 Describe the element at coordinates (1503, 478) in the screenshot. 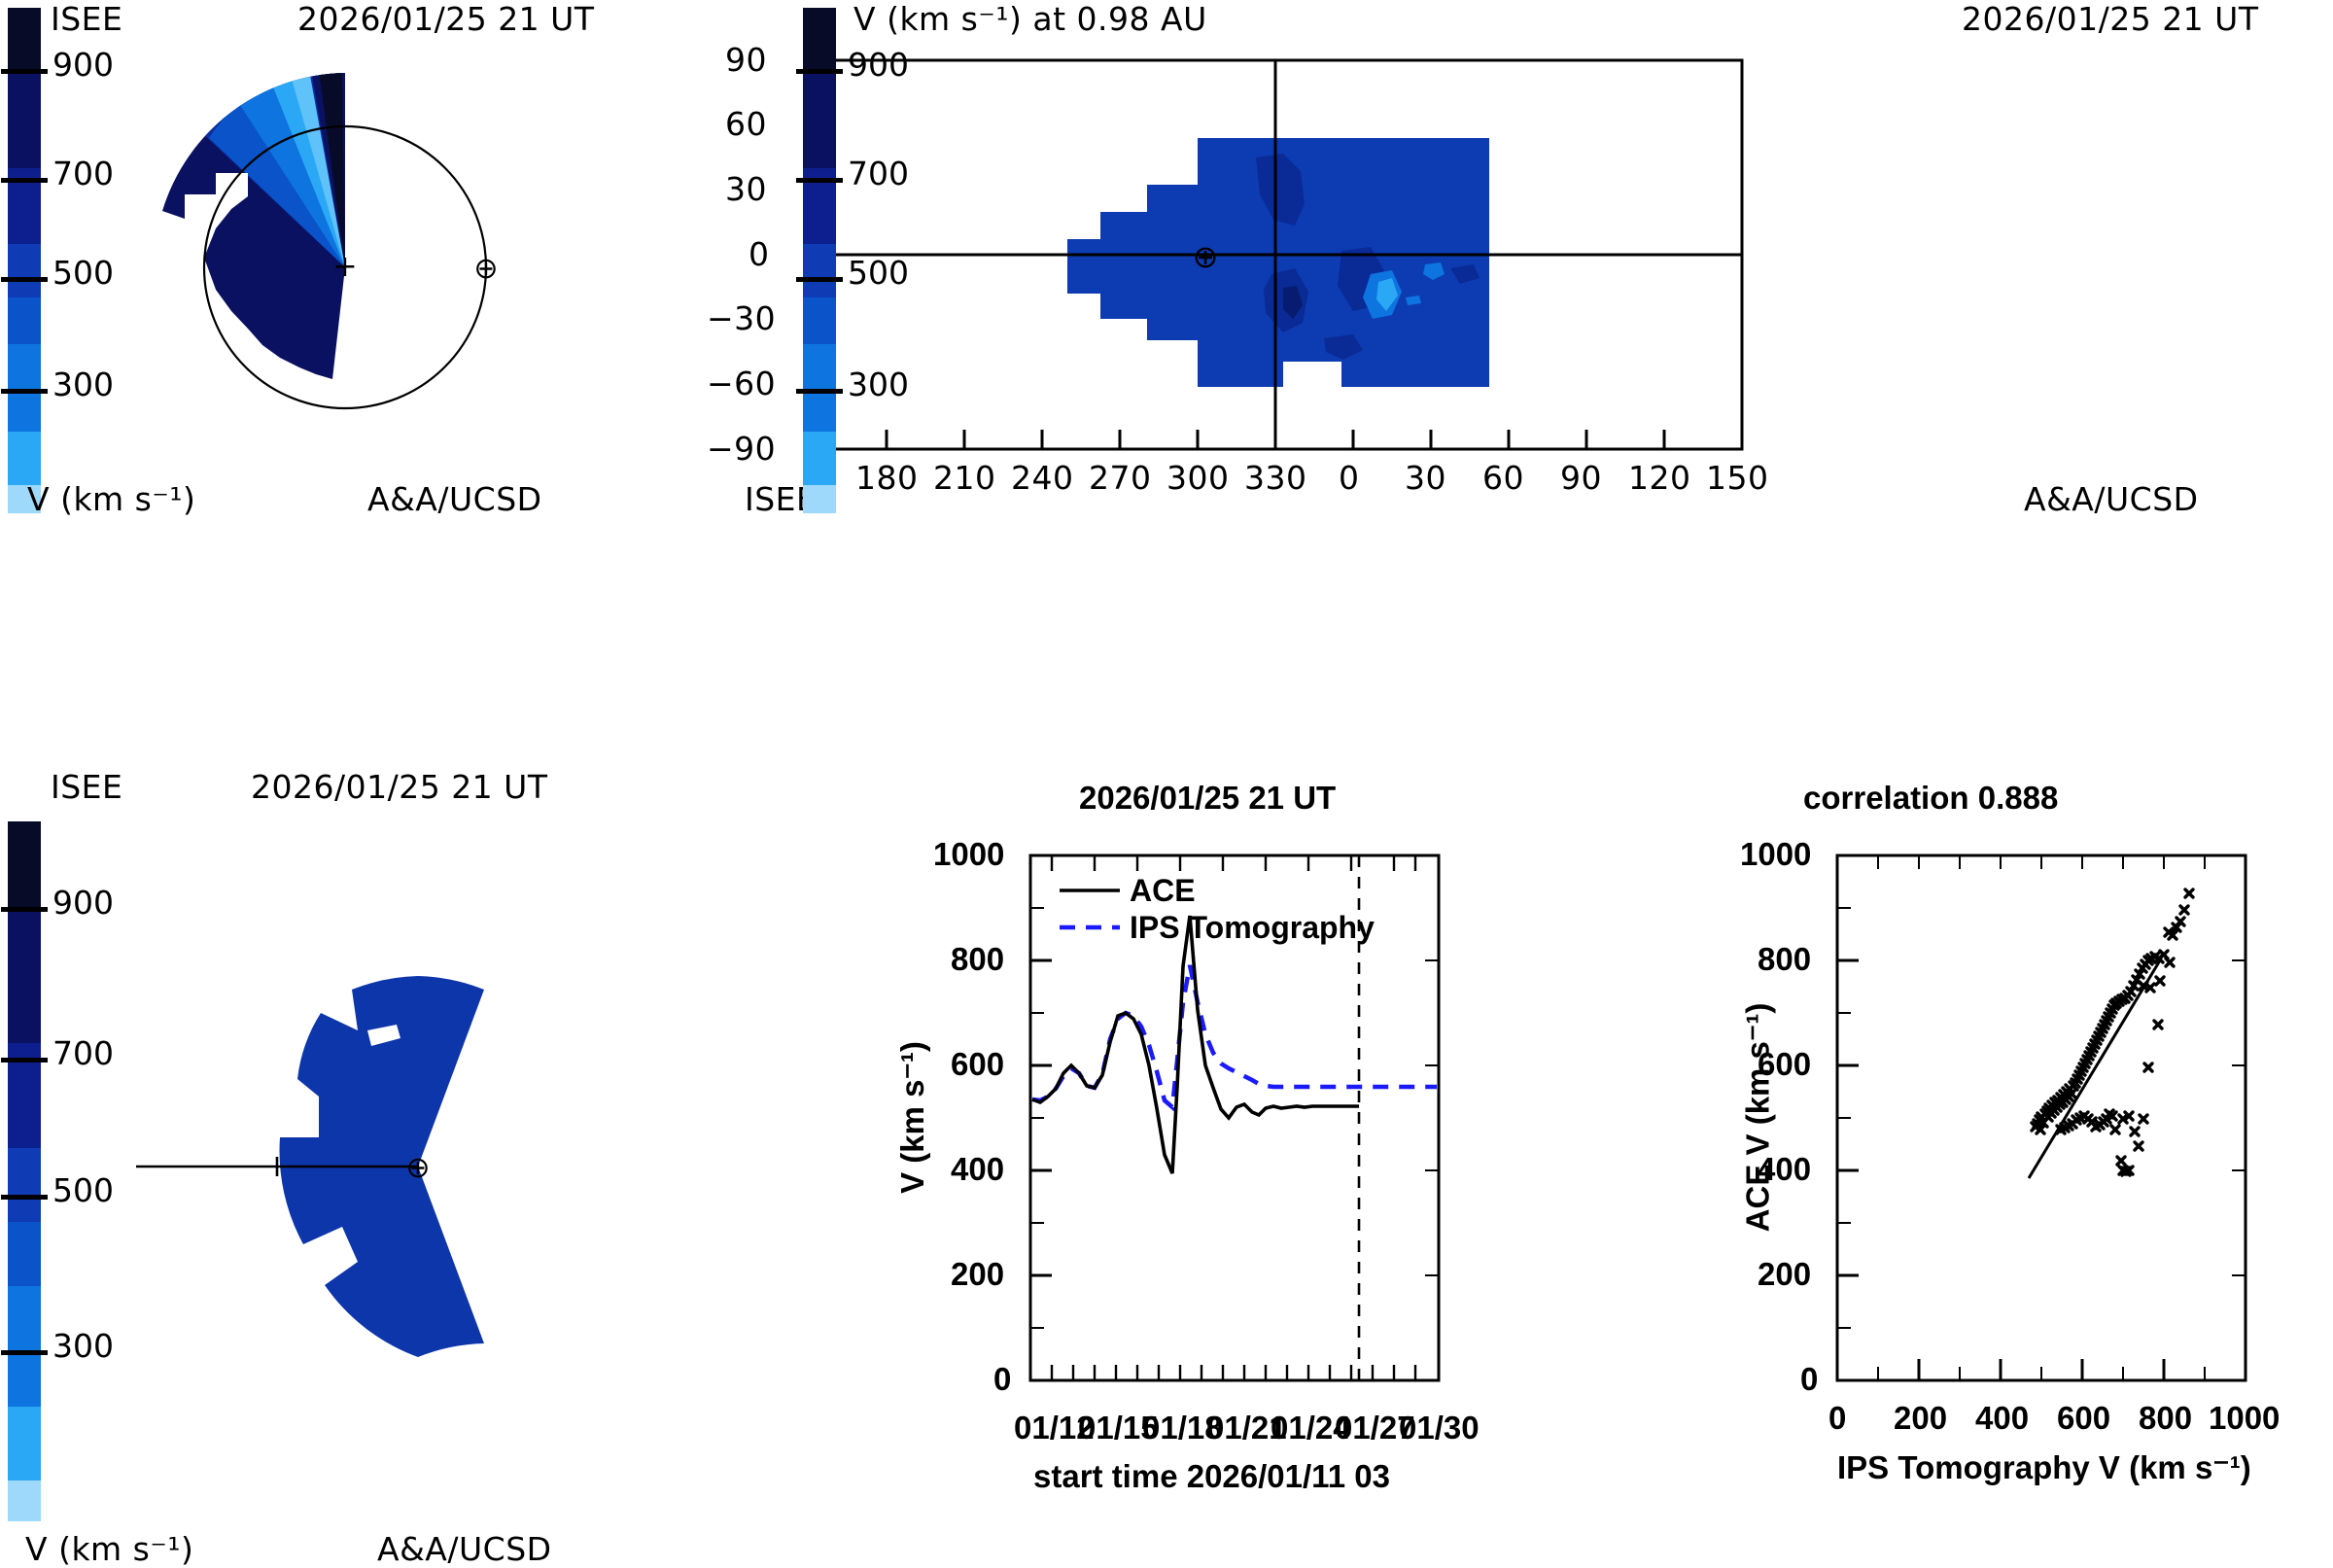

I see `xaxis-label-60: 60` at that location.